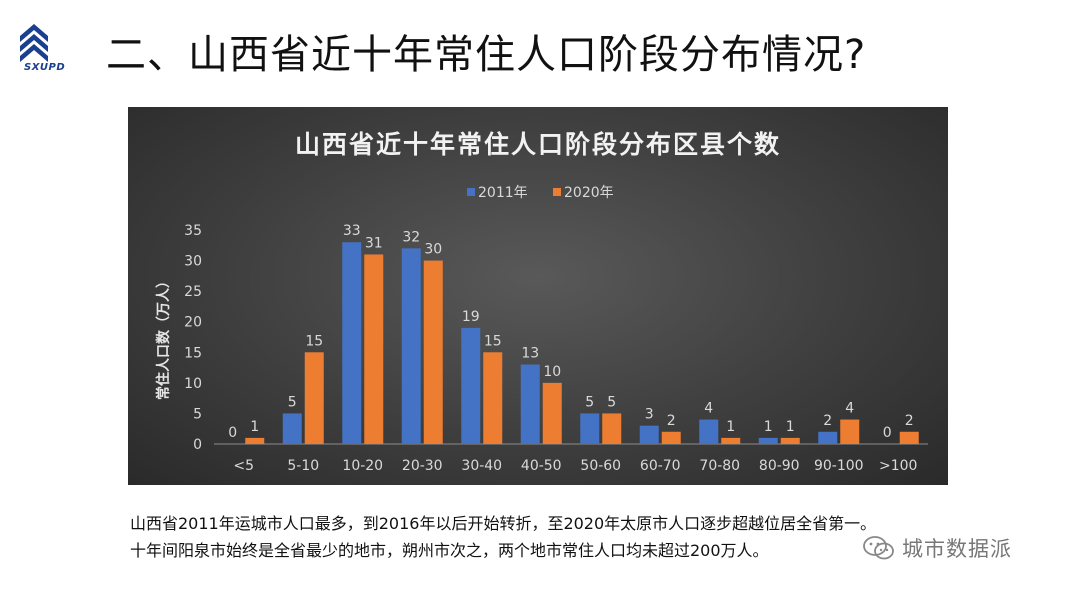  What do you see at coordinates (193, 353) in the screenshot?
I see `y-tick-label: 15` at bounding box center [193, 353].